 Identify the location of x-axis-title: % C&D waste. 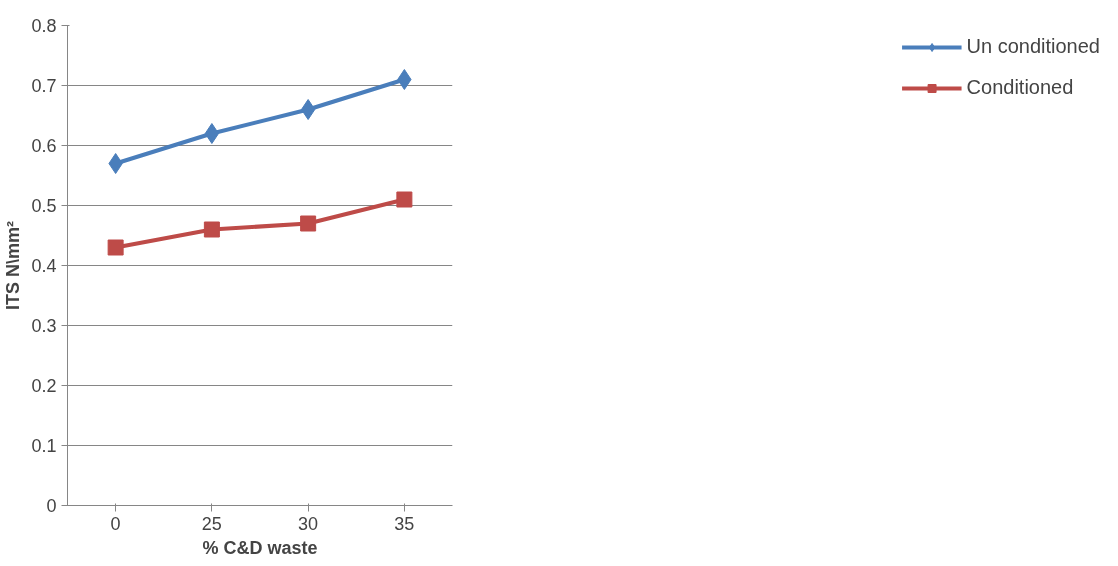
(260, 547).